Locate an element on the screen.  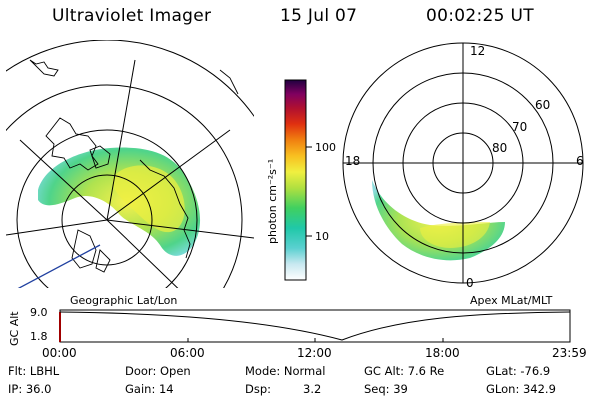
altitude-trace is located at coordinates (315, 326).